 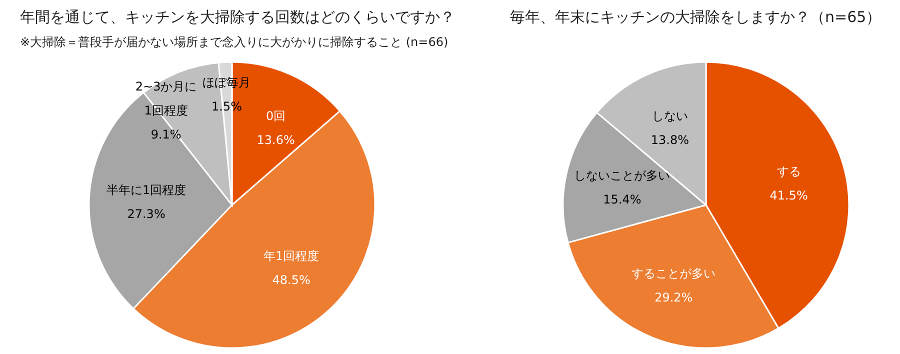 What do you see at coordinates (276, 115) in the screenshot?
I see `slice-label: 0回` at bounding box center [276, 115].